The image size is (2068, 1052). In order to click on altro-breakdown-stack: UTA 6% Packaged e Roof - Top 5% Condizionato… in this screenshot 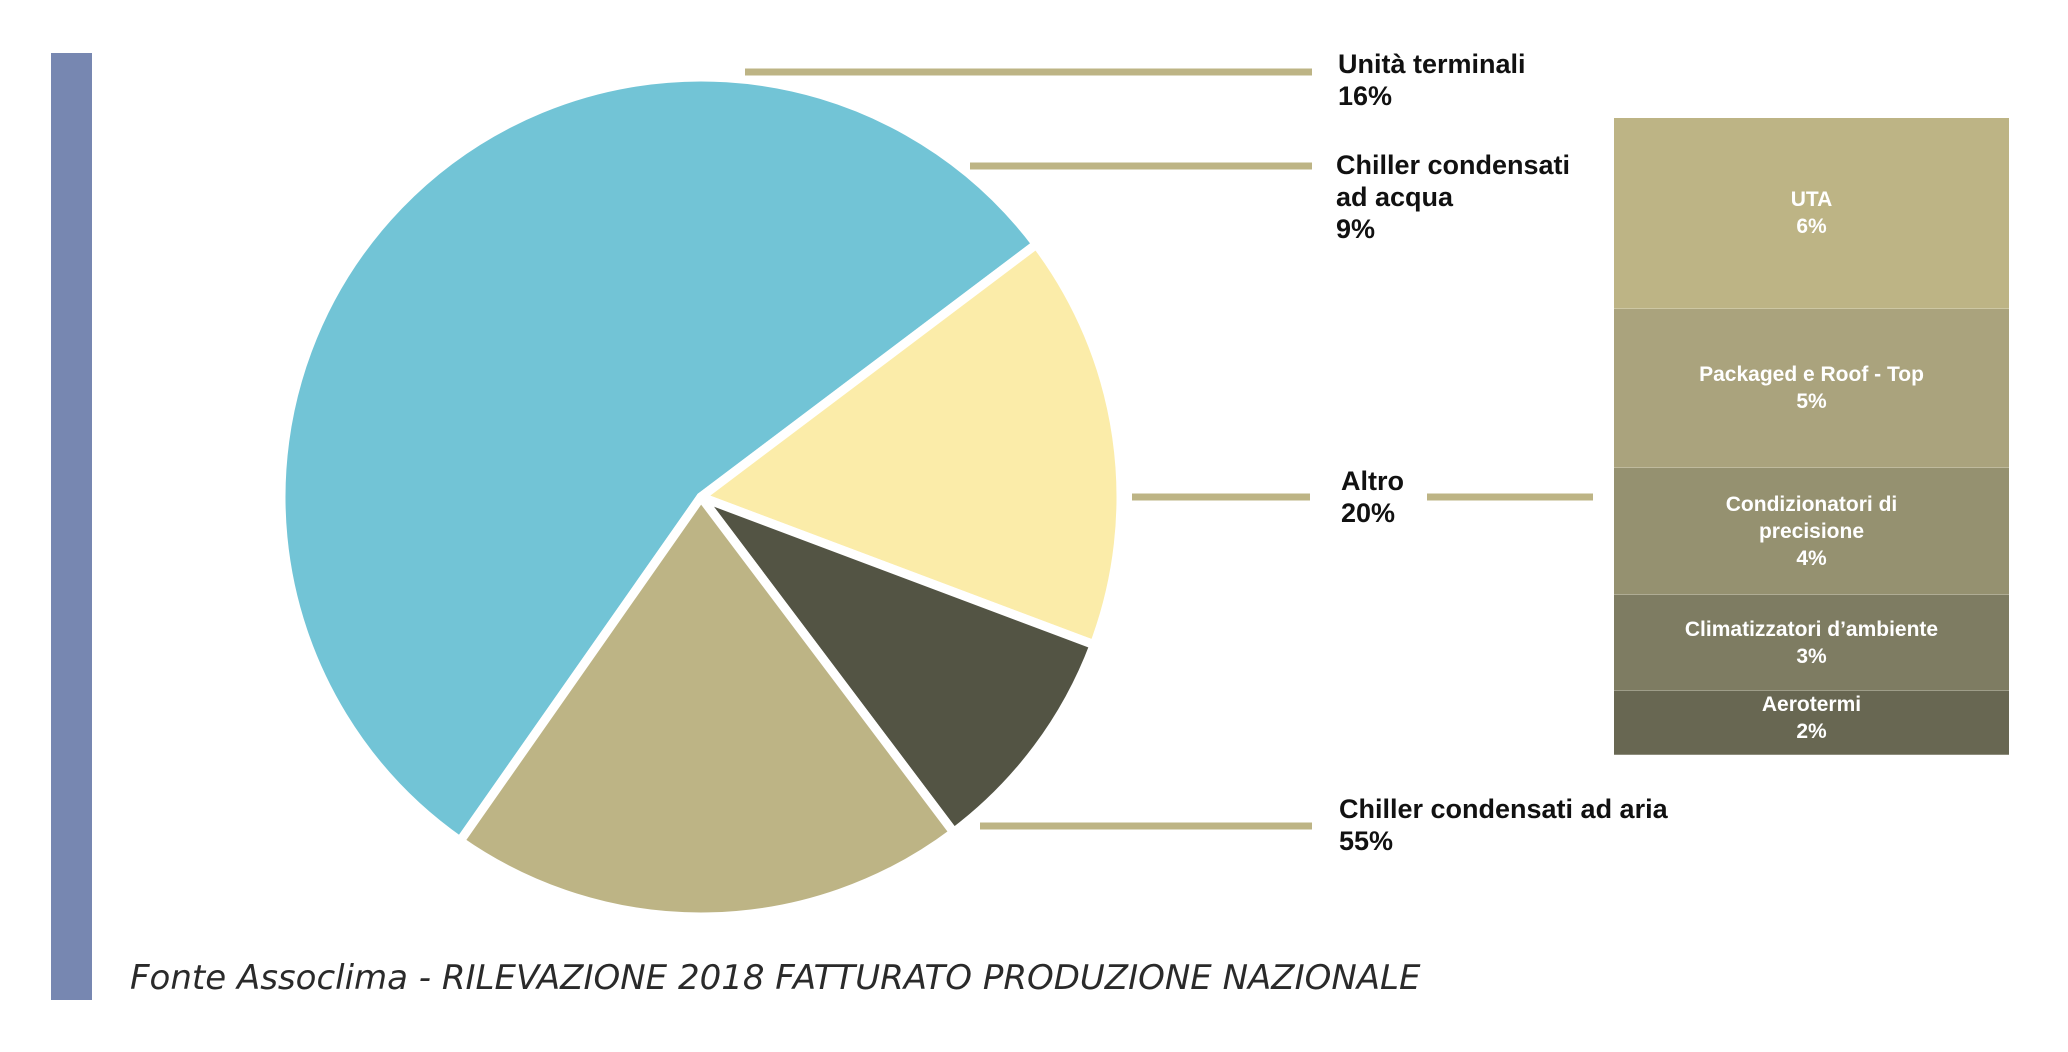, I will do `click(1811, 436)`.